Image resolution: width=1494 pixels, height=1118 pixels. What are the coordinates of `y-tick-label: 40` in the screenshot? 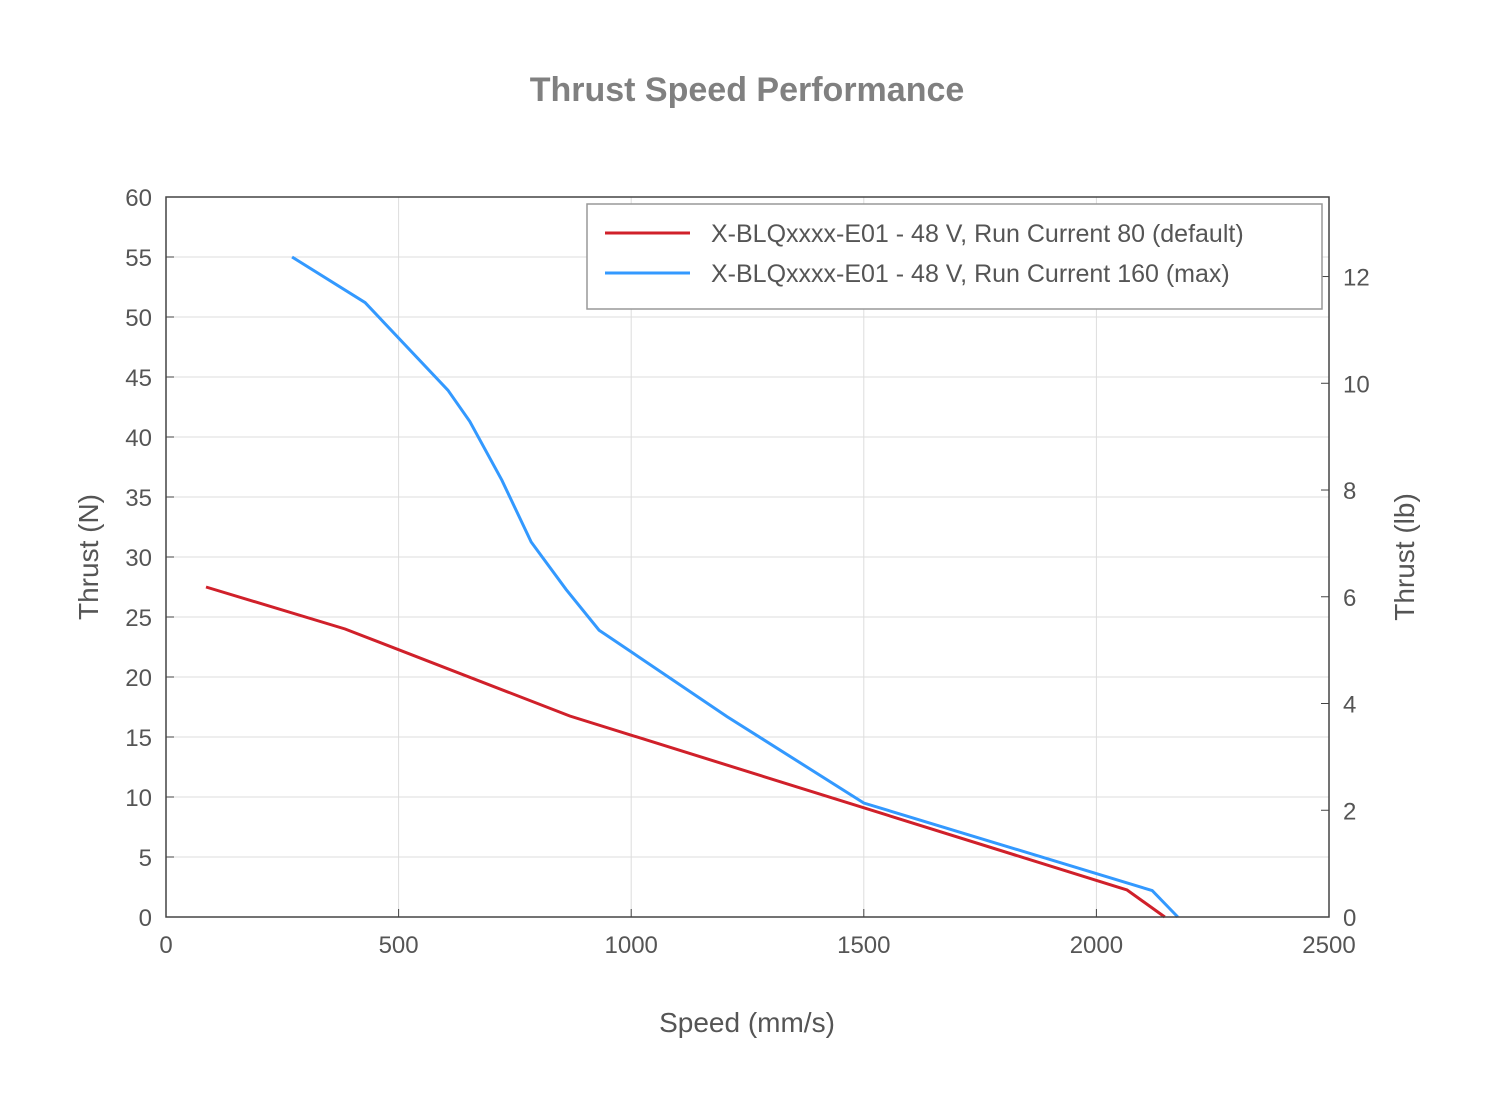 It's located at (138, 438).